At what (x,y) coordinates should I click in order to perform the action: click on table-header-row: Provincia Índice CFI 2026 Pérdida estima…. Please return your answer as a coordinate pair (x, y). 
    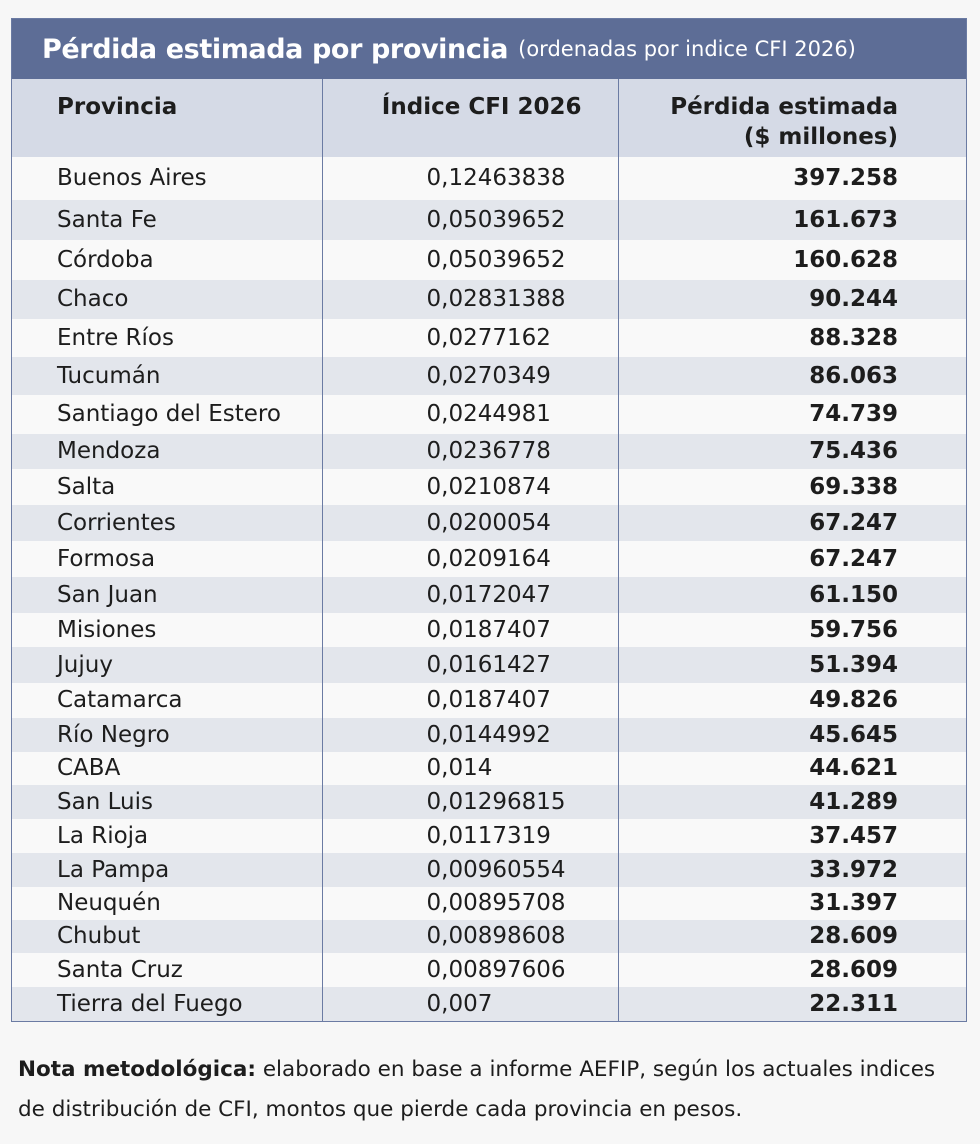
    Looking at the image, I should click on (489, 118).